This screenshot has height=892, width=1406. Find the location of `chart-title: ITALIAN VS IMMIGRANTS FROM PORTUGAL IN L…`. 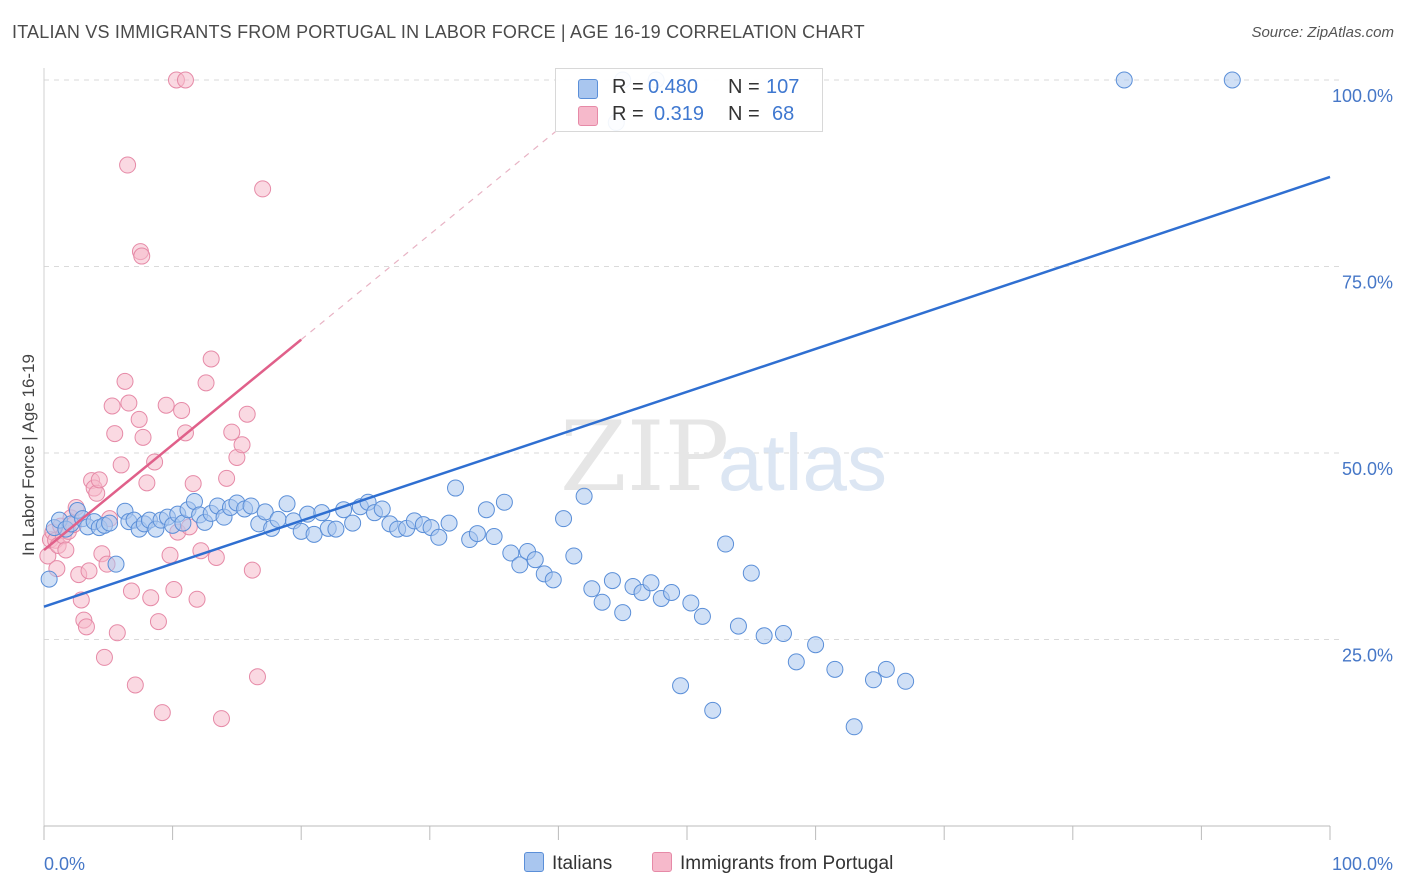

chart-title: ITALIAN VS IMMIGRANTS FROM PORTUGAL IN L… is located at coordinates (438, 32).